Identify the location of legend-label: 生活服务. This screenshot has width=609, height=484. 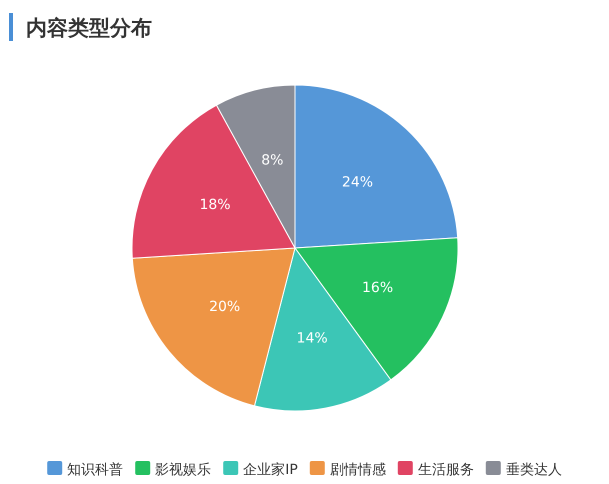
(446, 470).